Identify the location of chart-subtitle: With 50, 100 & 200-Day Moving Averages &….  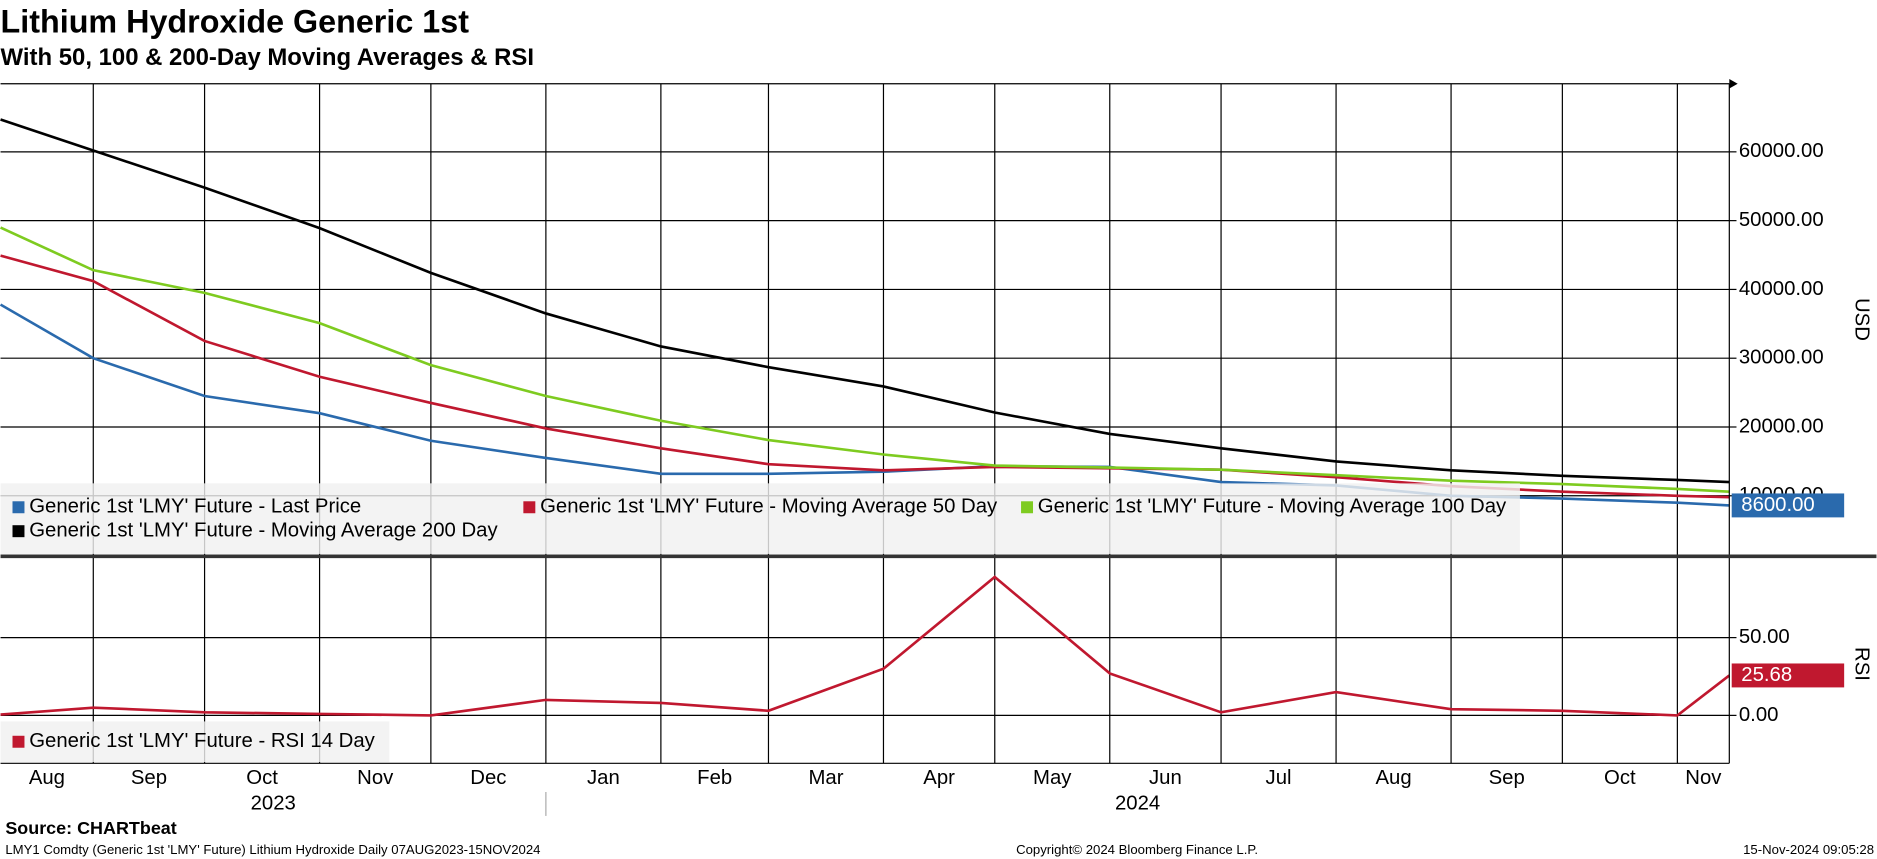
(267, 57).